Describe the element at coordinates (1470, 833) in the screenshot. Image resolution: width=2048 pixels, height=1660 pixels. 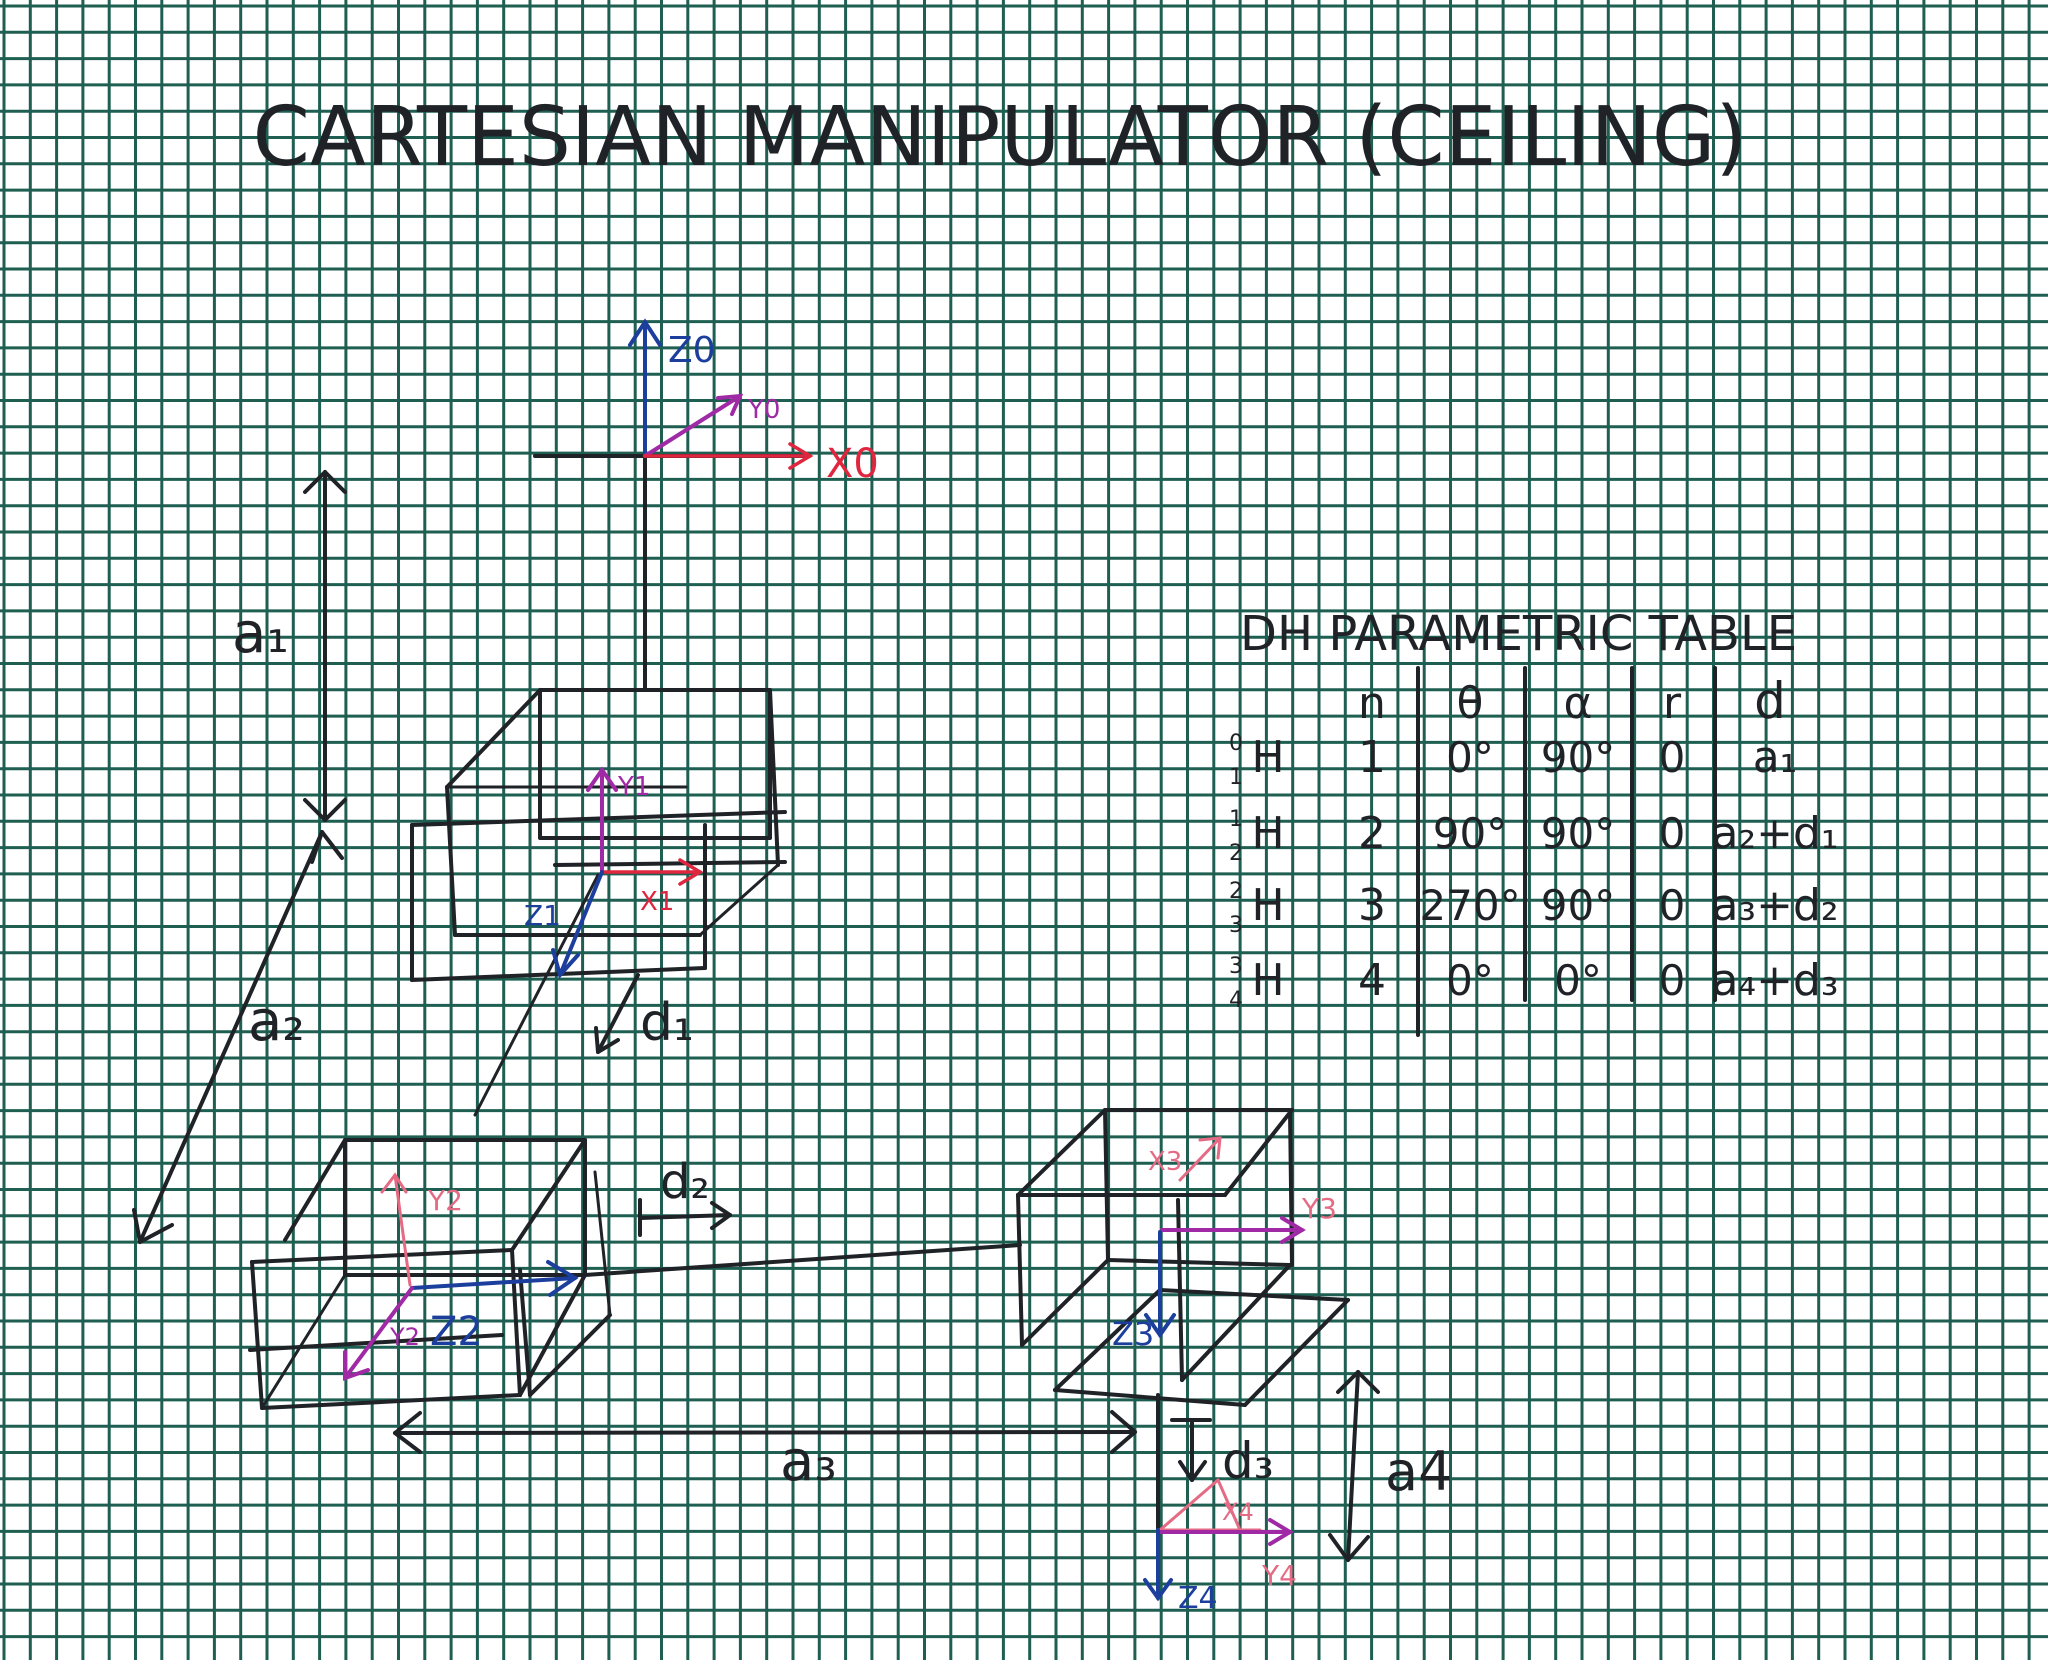
I see `row-theta: 90°` at that location.